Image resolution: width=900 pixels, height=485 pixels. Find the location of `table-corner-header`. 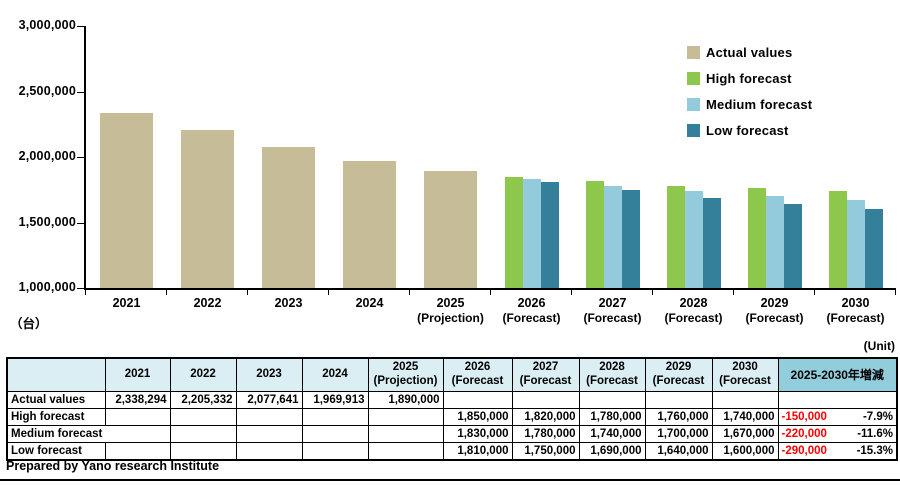

table-corner-header is located at coordinates (56, 374).